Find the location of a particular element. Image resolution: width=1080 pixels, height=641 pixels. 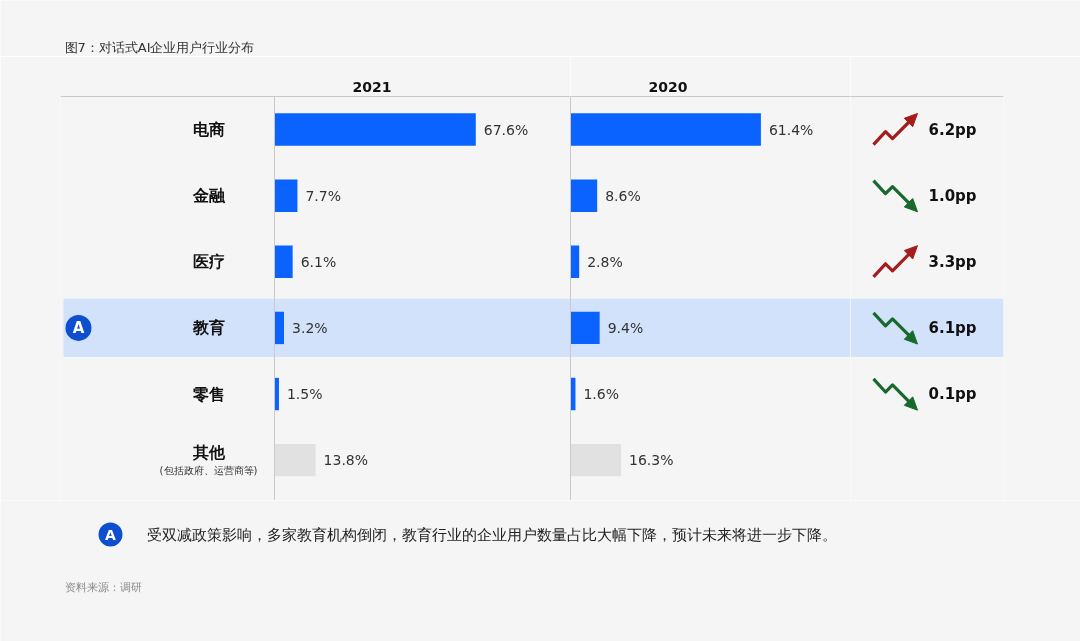

data-label: 61.4% is located at coordinates (791, 129).